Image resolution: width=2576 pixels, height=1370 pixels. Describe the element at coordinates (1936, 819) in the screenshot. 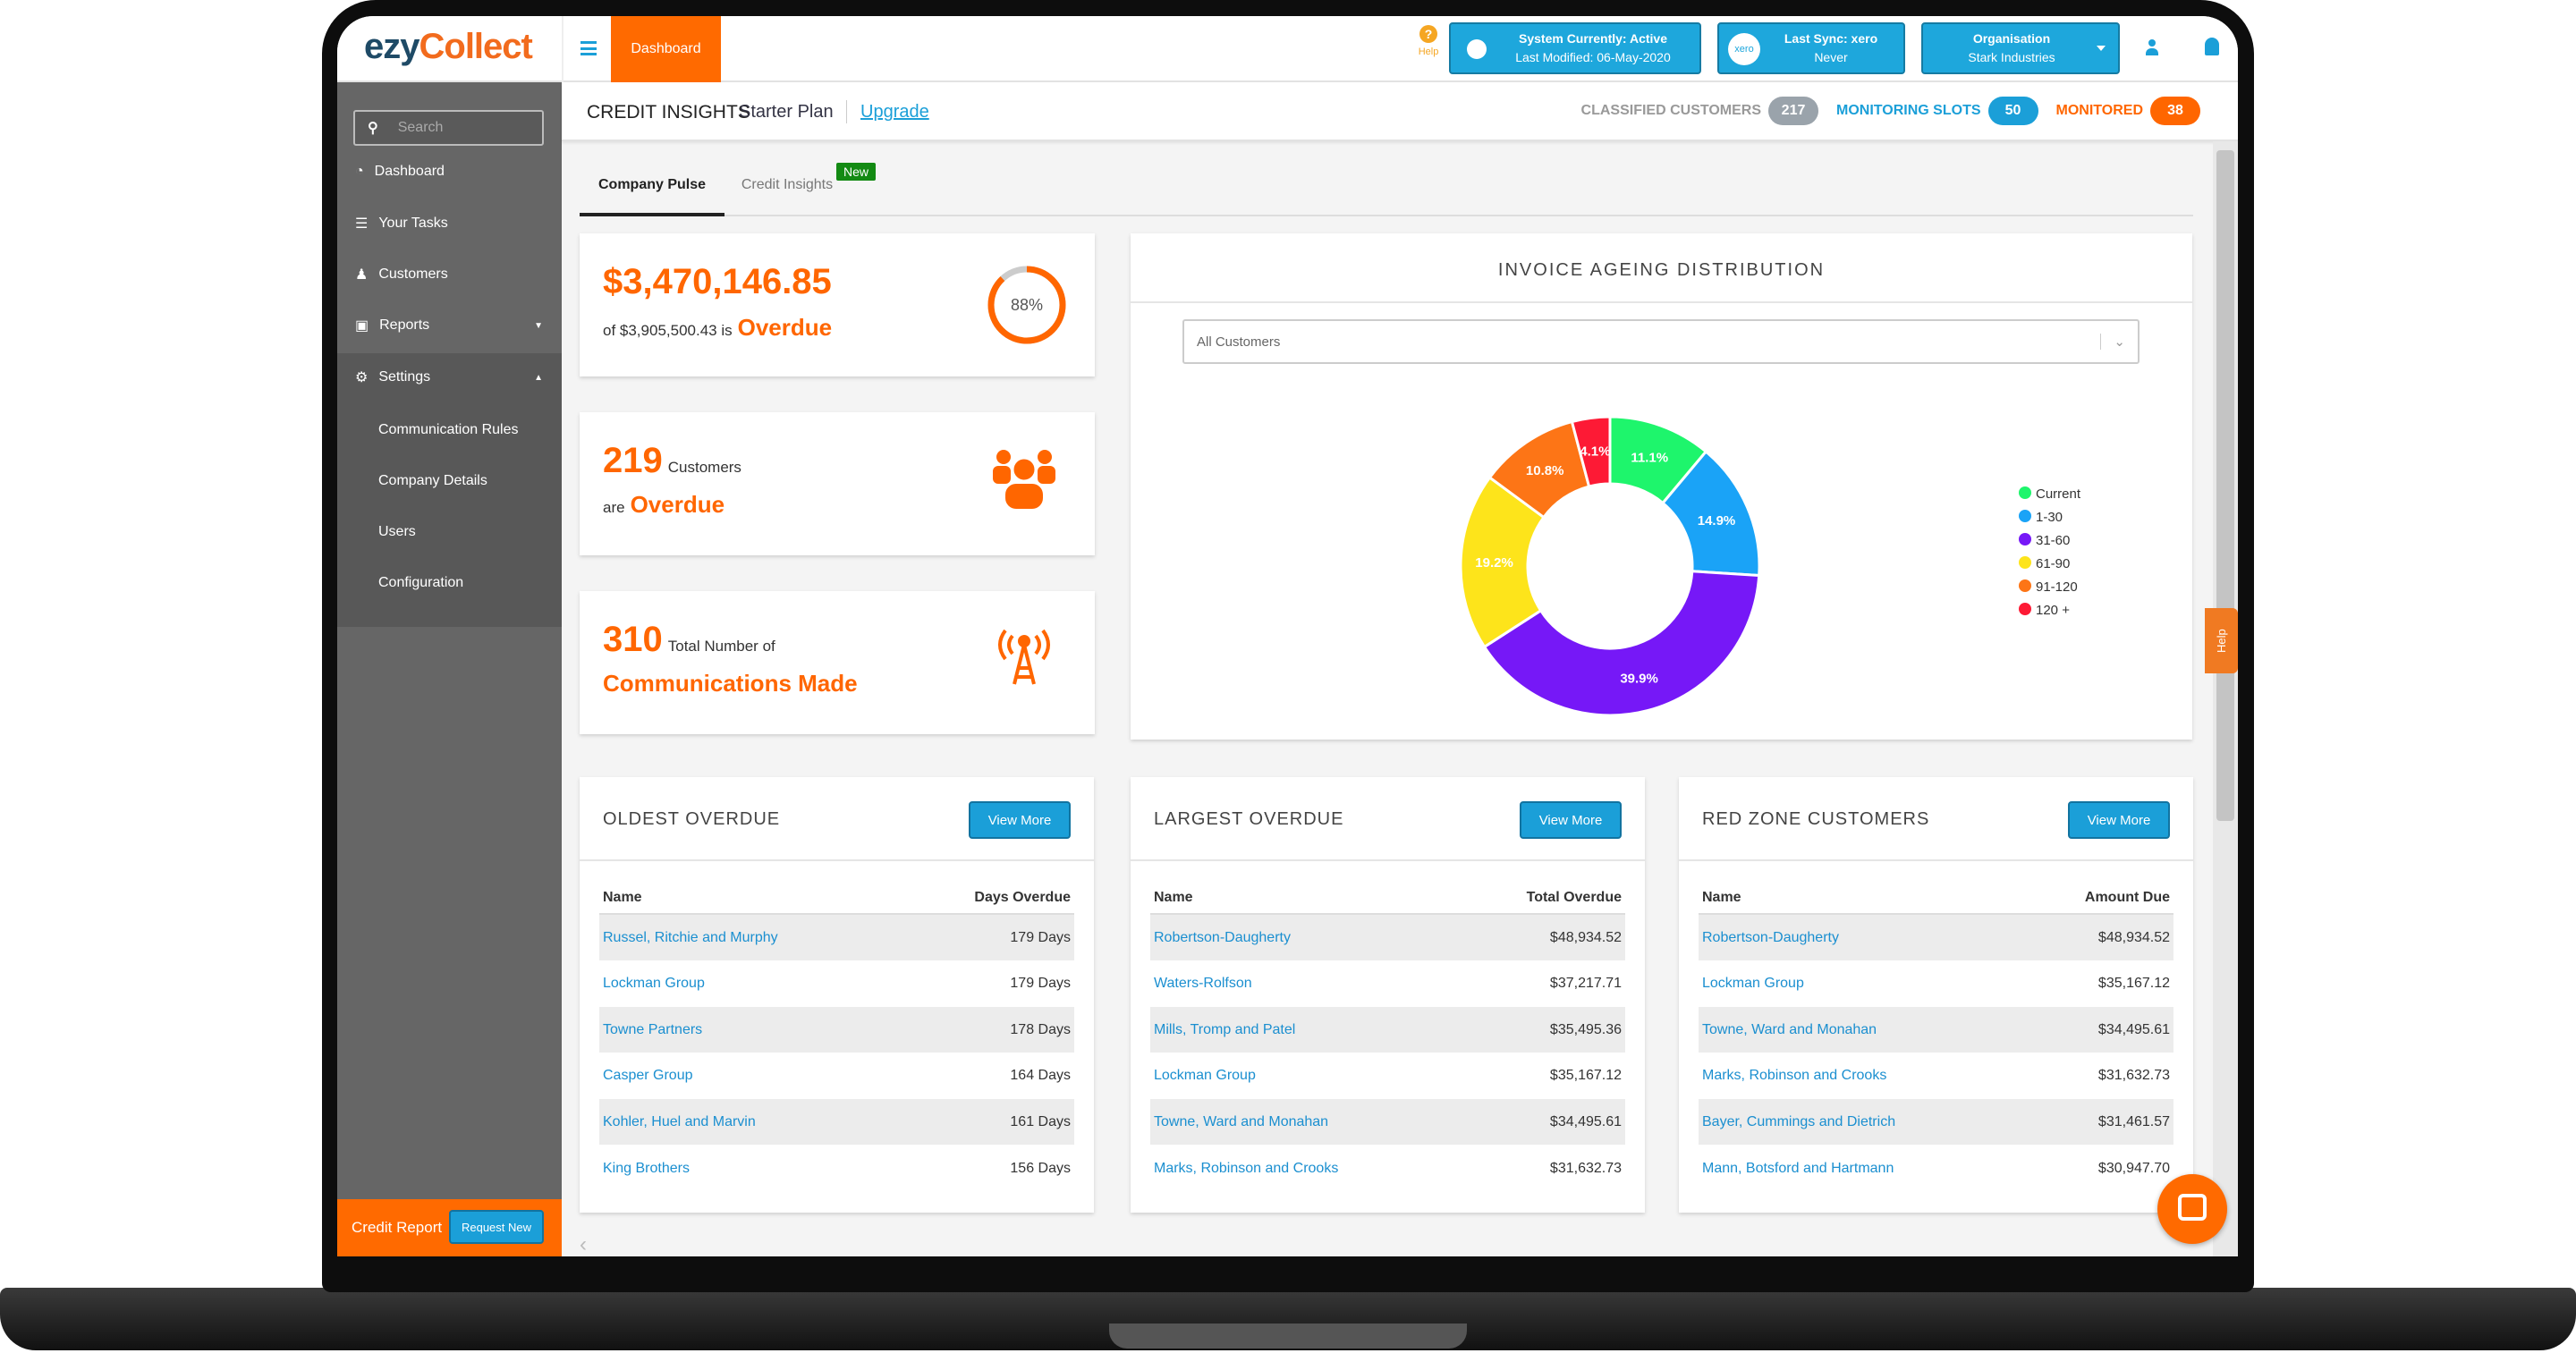

I see `table-card-header: RED ZONE CUSTOMERS View More` at that location.